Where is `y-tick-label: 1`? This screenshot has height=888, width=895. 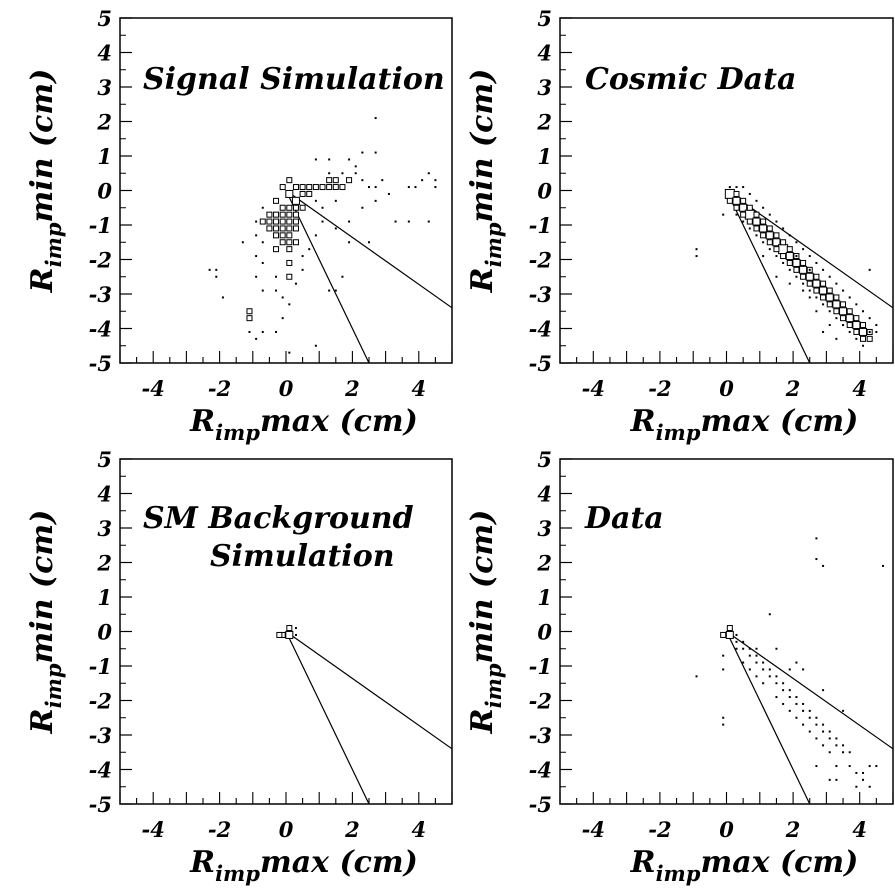 y-tick-label: 1 is located at coordinates (104, 597).